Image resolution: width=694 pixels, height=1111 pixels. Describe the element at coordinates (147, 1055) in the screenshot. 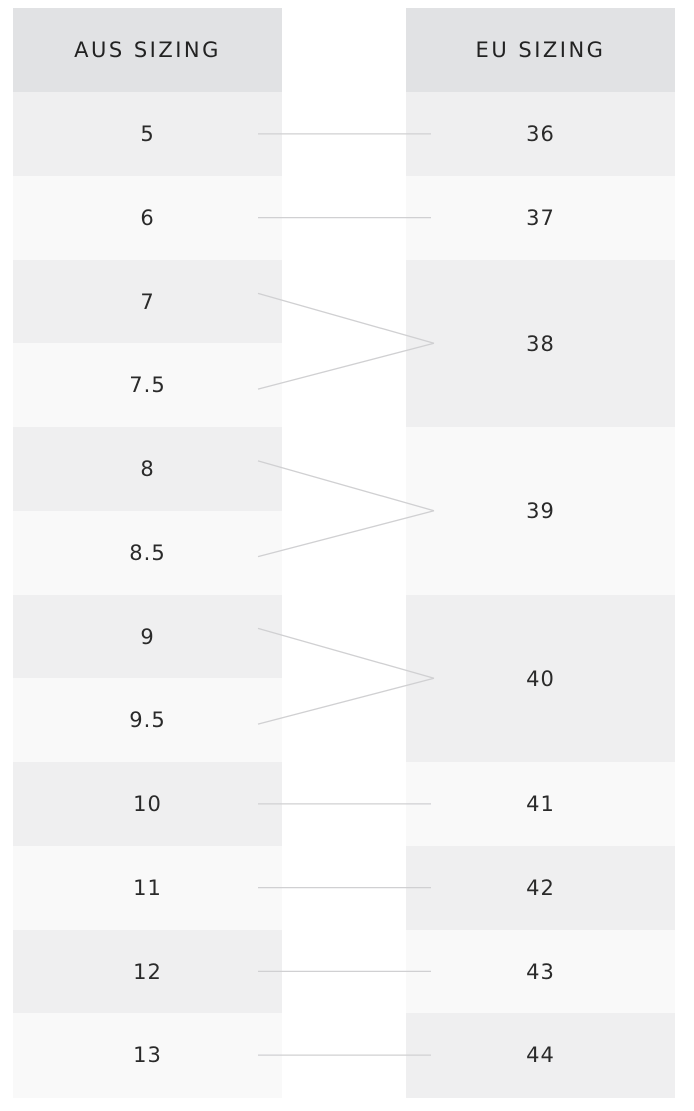

I see `aus-size-cell: 13` at that location.